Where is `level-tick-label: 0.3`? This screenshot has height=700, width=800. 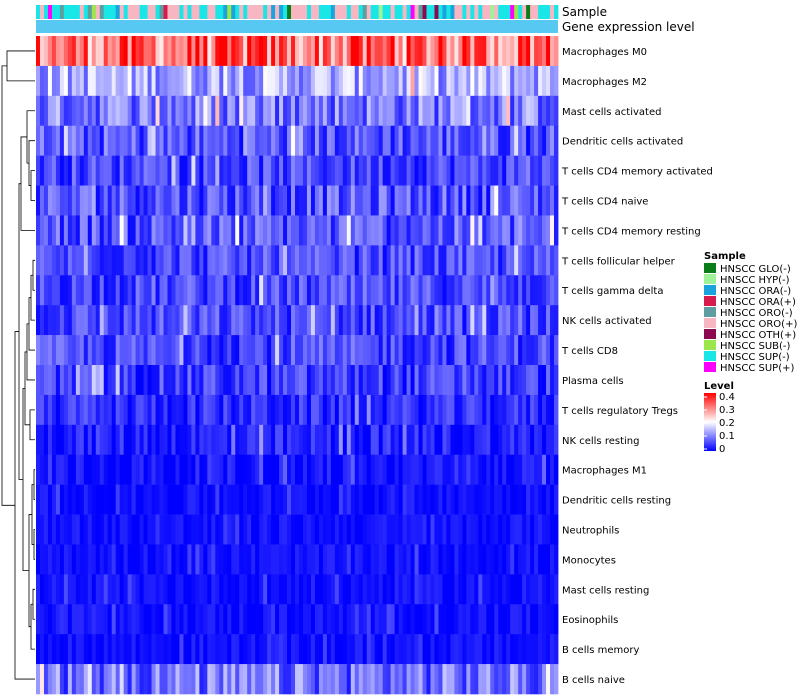 level-tick-label: 0.3 is located at coordinates (727, 410).